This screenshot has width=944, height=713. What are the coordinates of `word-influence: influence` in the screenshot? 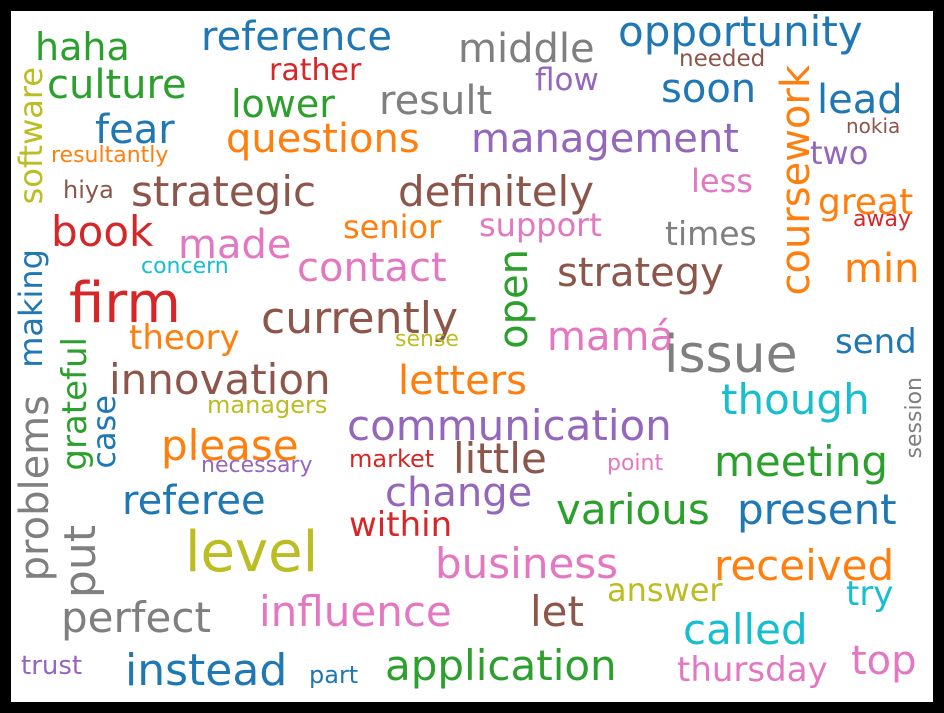 It's located at (355, 611).